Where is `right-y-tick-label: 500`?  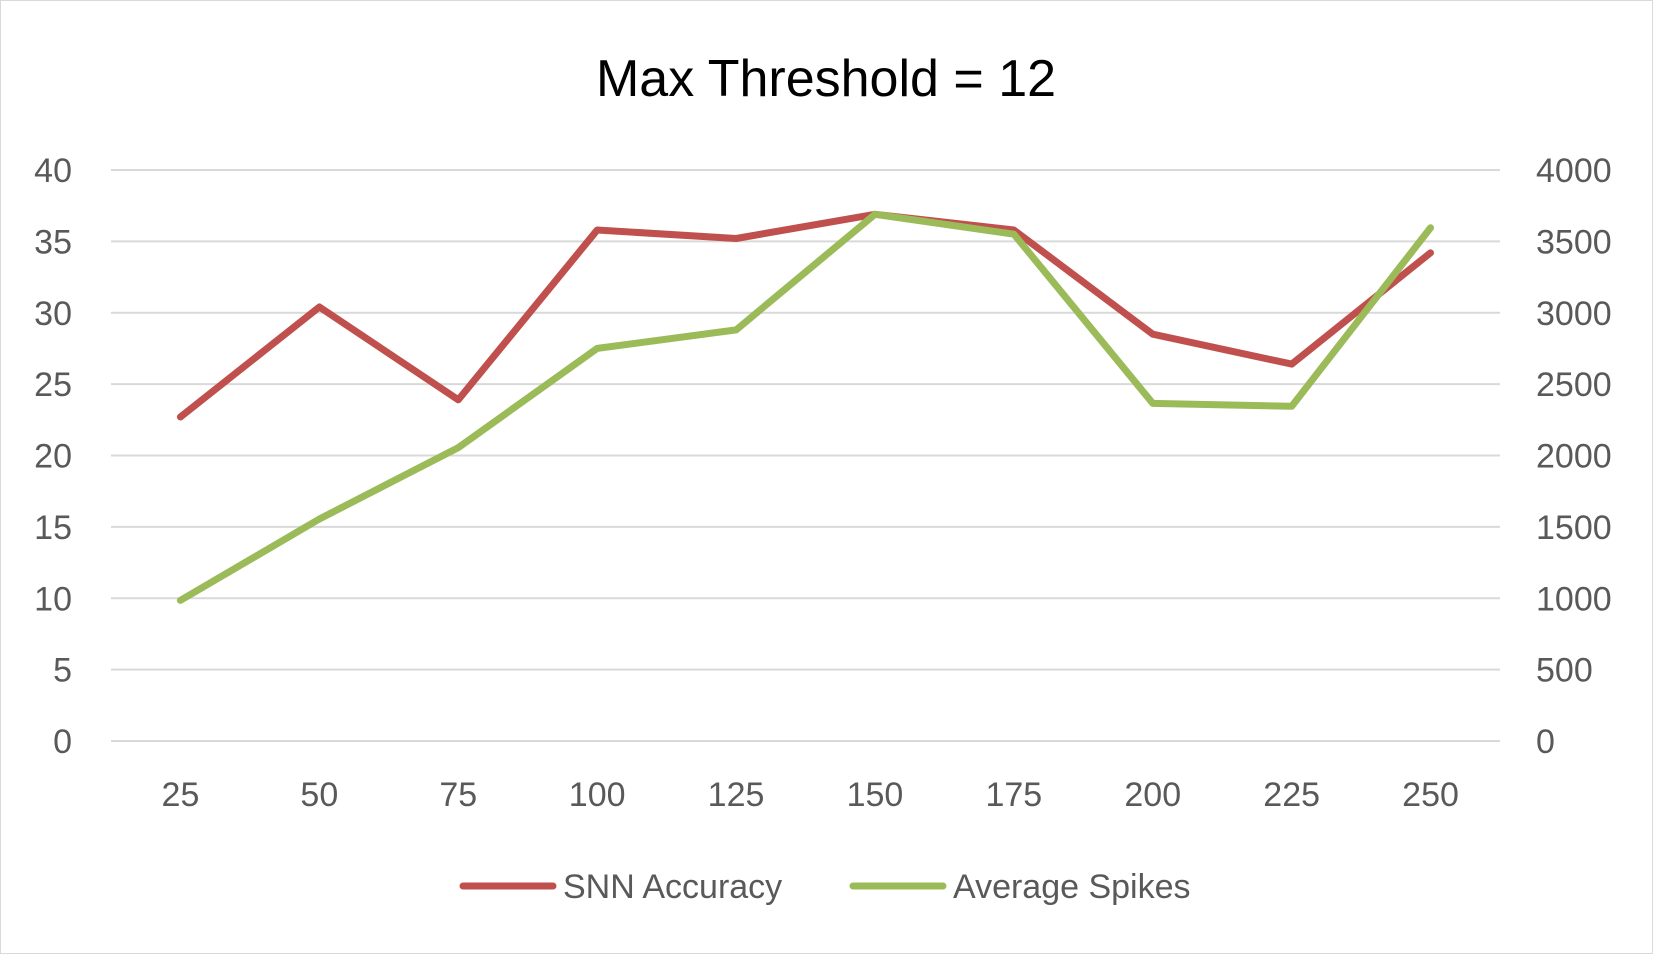 right-y-tick-label: 500 is located at coordinates (1564, 671).